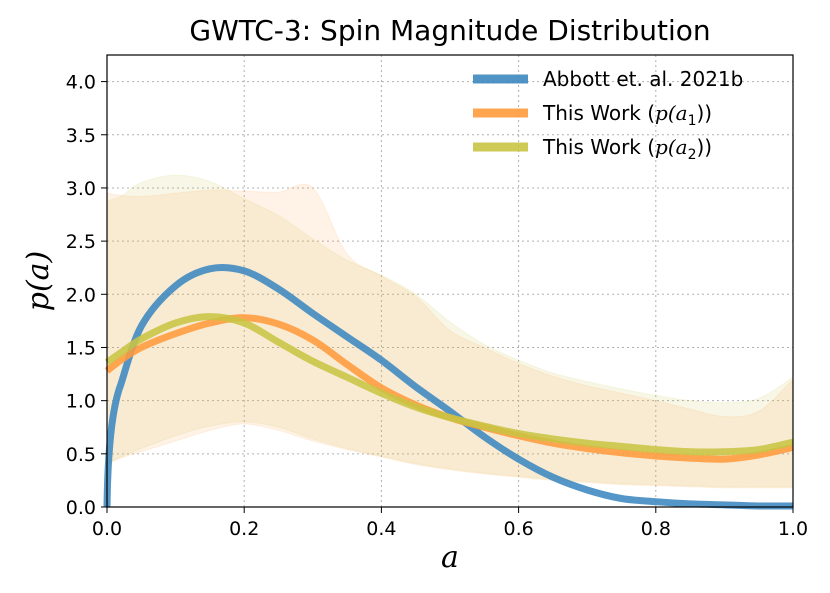 The height and width of the screenshot is (593, 830). Describe the element at coordinates (518, 529) in the screenshot. I see `x-tick-label: 0.6` at that location.